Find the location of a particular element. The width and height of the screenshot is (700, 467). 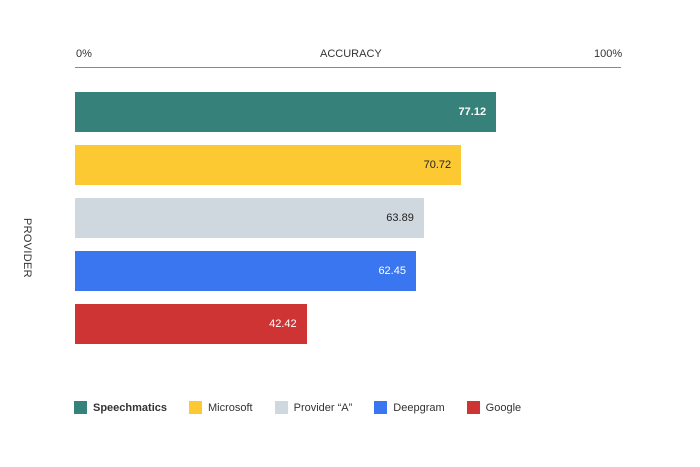

legend-item: Microsoft is located at coordinates (220, 407).